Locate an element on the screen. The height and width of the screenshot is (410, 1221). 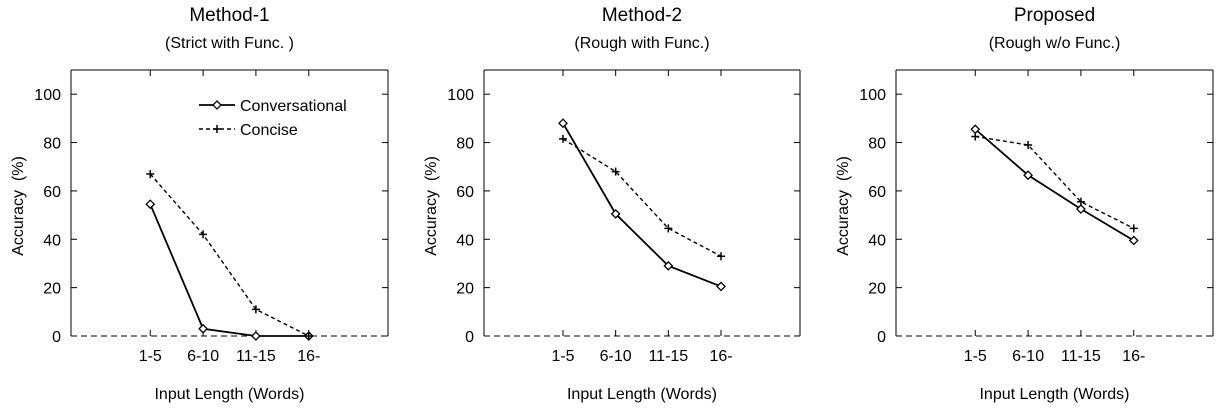
legend-marker-concise is located at coordinates (217, 129).